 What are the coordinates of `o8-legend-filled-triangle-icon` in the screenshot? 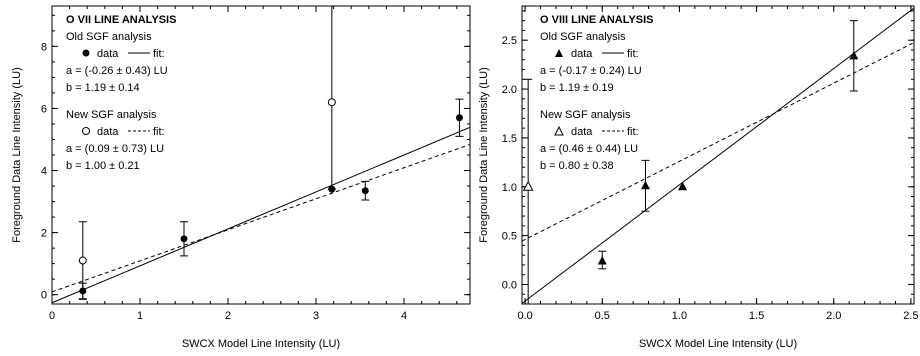 It's located at (559, 53).